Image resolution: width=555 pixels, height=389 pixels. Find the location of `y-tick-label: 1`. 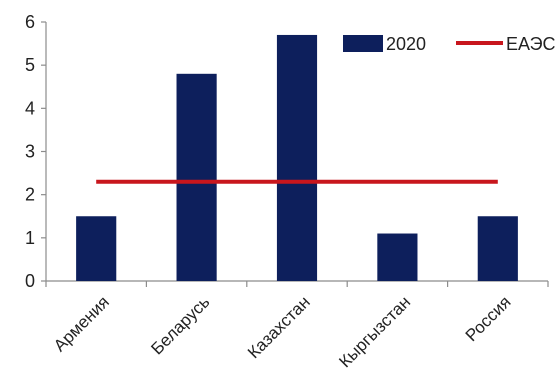

y-tick-label: 1 is located at coordinates (30, 238).